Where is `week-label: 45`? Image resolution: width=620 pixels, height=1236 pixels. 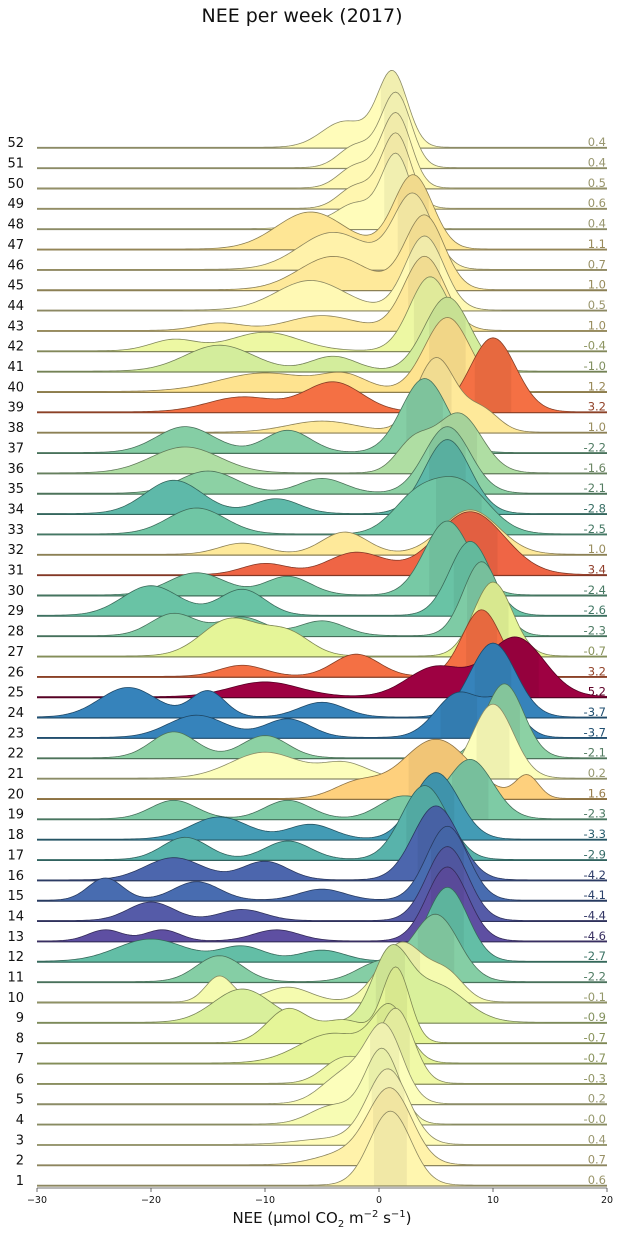 week-label: 45 is located at coordinates (15, 286).